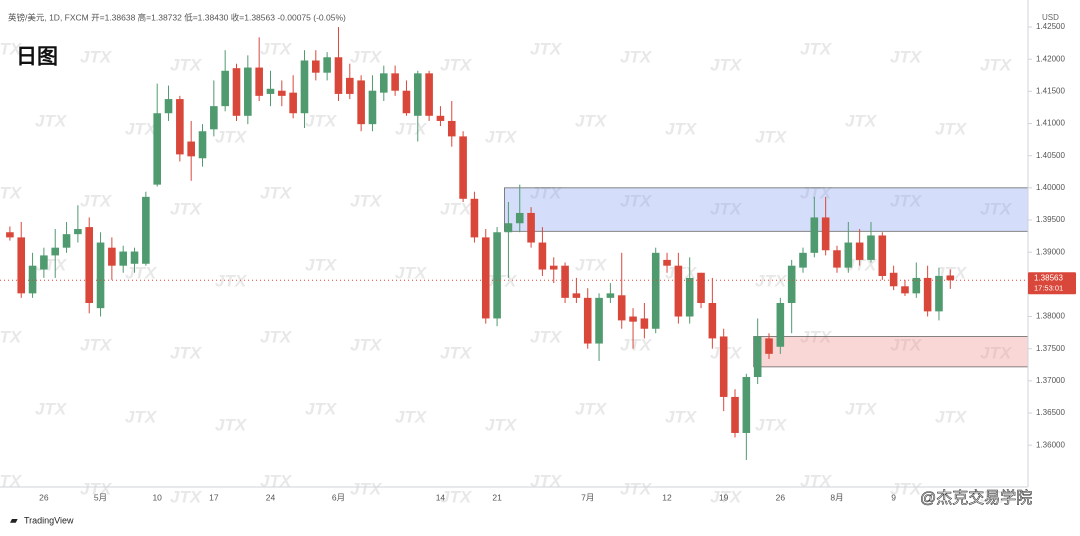  What do you see at coordinates (1050, 348) in the screenshot?
I see `y-tick-label: 1.37500` at bounding box center [1050, 348].